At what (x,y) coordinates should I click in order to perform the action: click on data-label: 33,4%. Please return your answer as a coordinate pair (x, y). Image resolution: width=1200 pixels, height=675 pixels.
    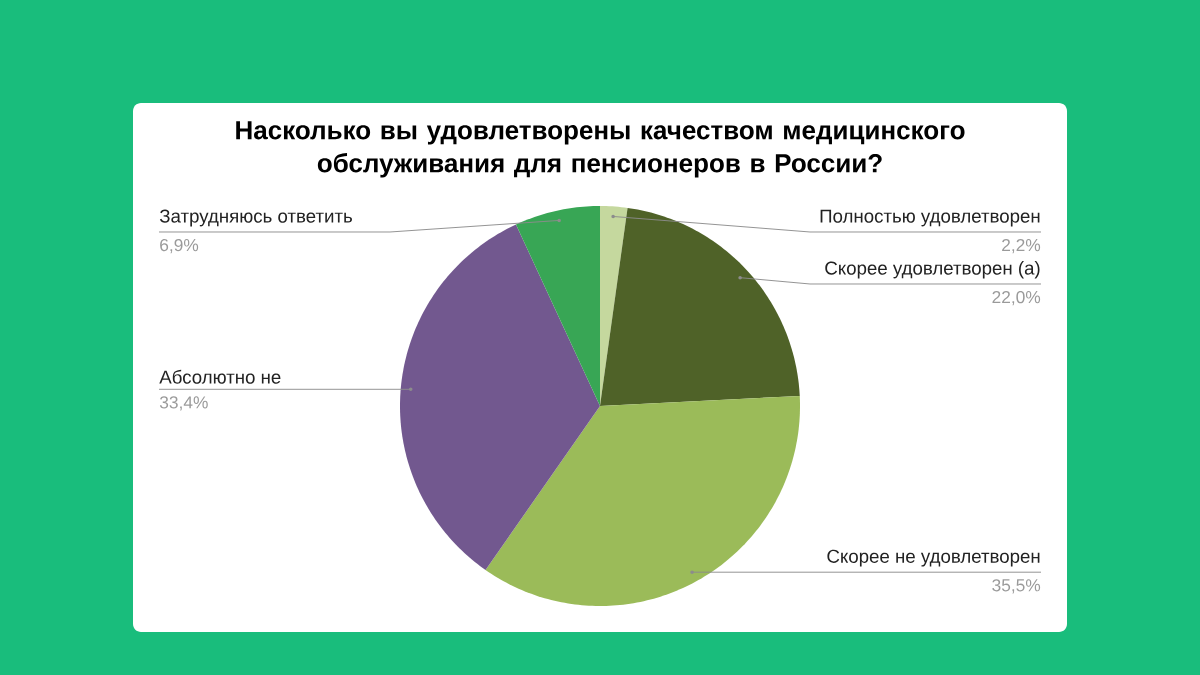
    Looking at the image, I should click on (183, 403).